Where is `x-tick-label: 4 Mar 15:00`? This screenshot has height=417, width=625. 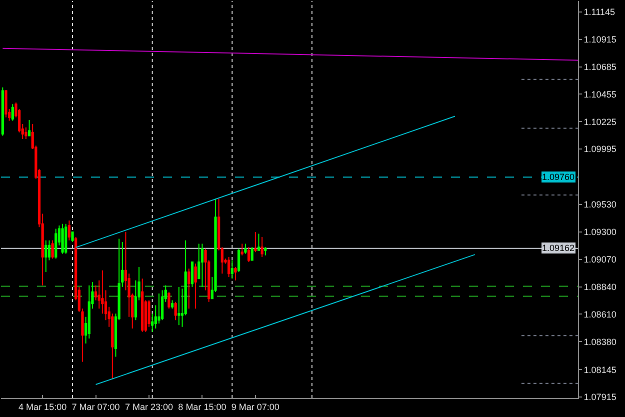 x-tick-label: 4 Mar 15:00 is located at coordinates (42, 407).